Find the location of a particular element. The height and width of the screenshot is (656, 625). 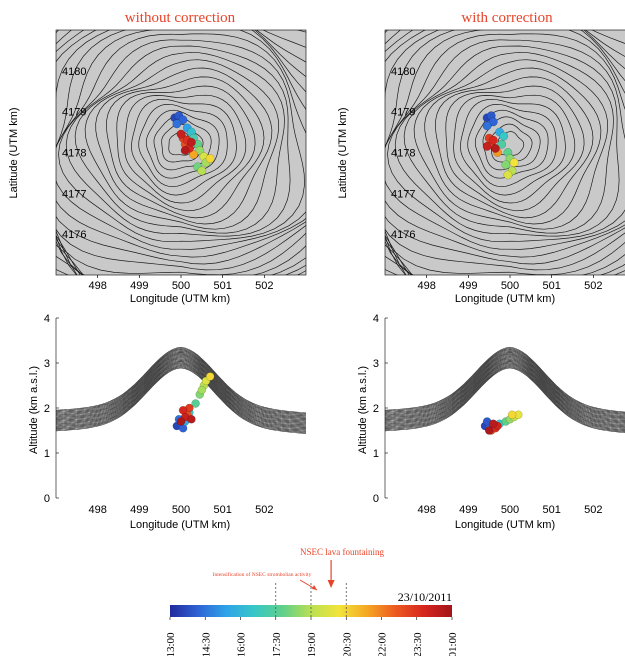

topographic-contours is located at coordinates (505, 152).